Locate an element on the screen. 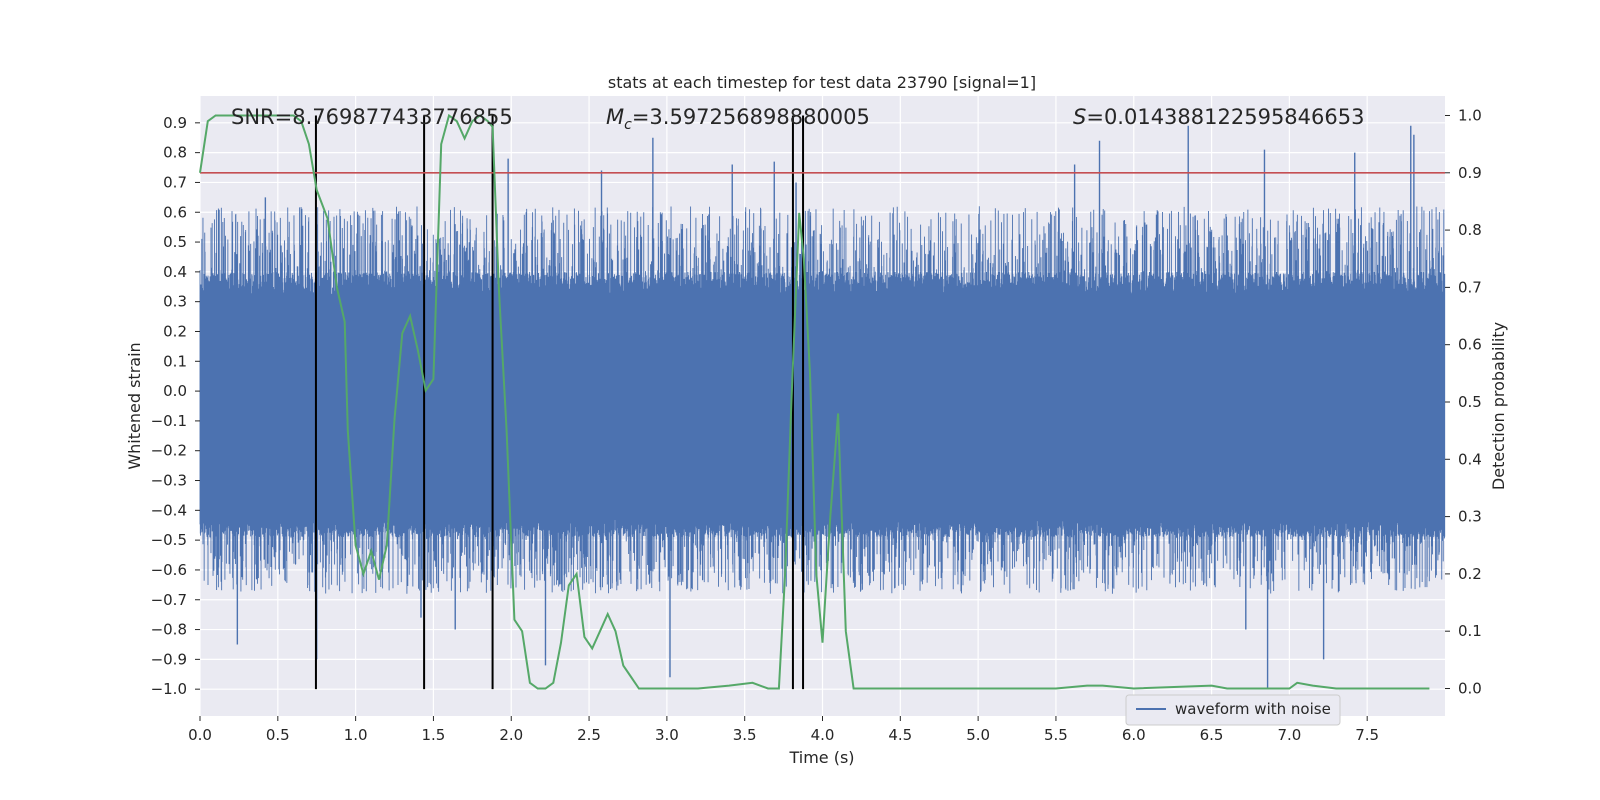  y-tick-label: 0.0 is located at coordinates (175, 391).